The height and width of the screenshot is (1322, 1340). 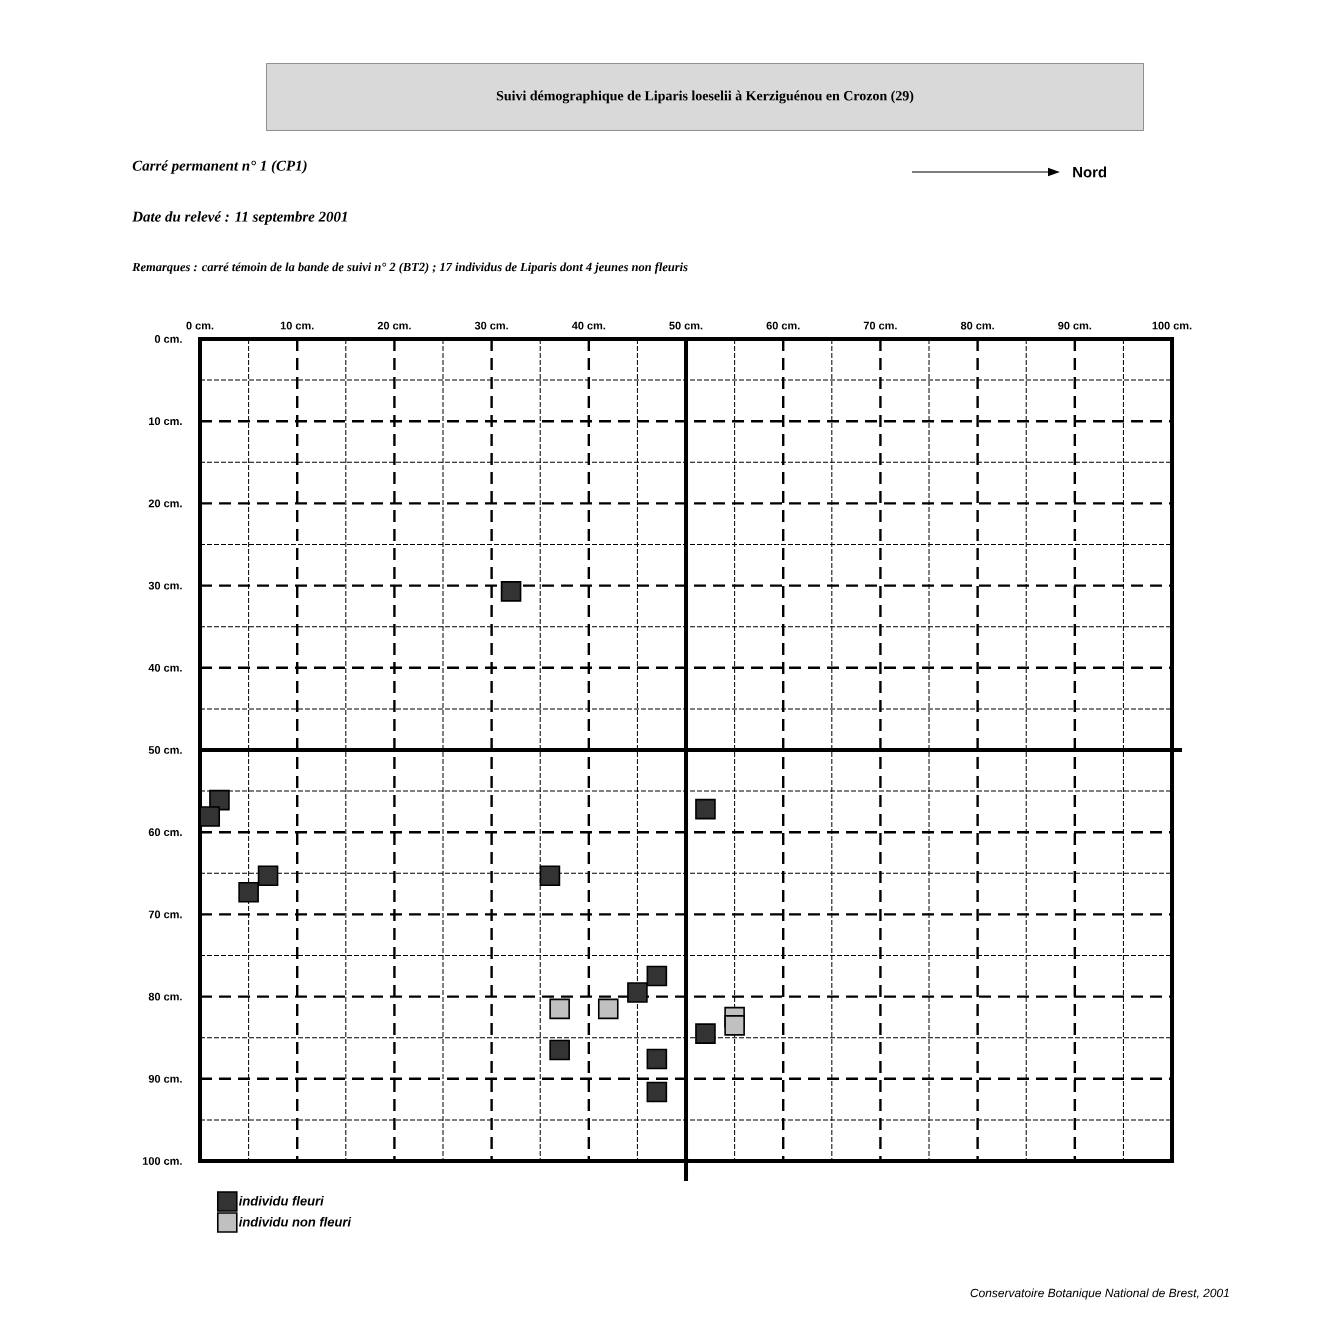 What do you see at coordinates (219, 167) in the screenshot?
I see `text: Carré permanent n° 1 (CP1)` at bounding box center [219, 167].